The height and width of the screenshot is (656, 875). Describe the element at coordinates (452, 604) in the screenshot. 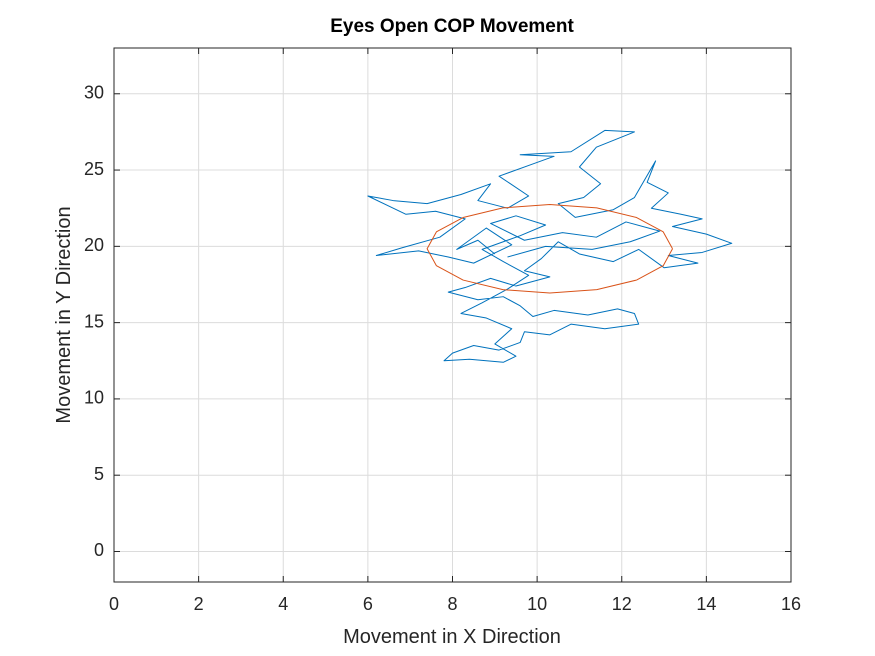

I see `x-tick-label: 8` at that location.